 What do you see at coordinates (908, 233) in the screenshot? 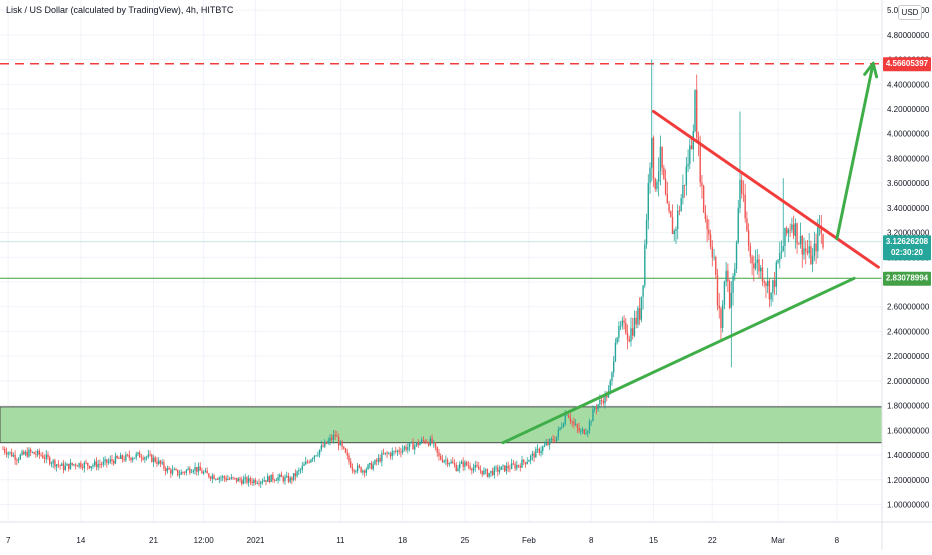
I see `price-tick-label: 3.20000000` at bounding box center [908, 233].